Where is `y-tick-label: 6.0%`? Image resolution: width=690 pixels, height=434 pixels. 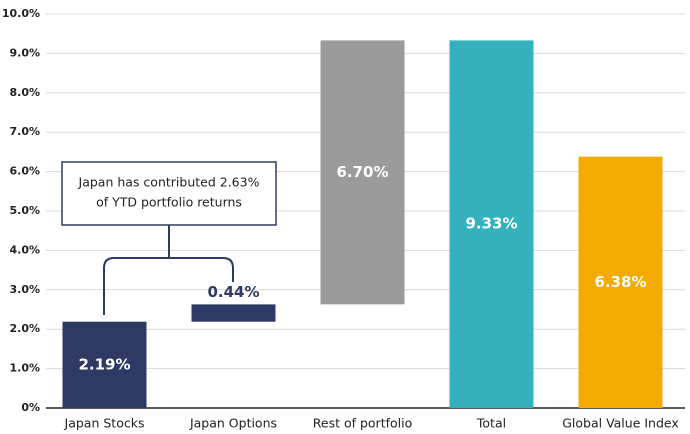
y-tick-label: 6.0% is located at coordinates (24, 171).